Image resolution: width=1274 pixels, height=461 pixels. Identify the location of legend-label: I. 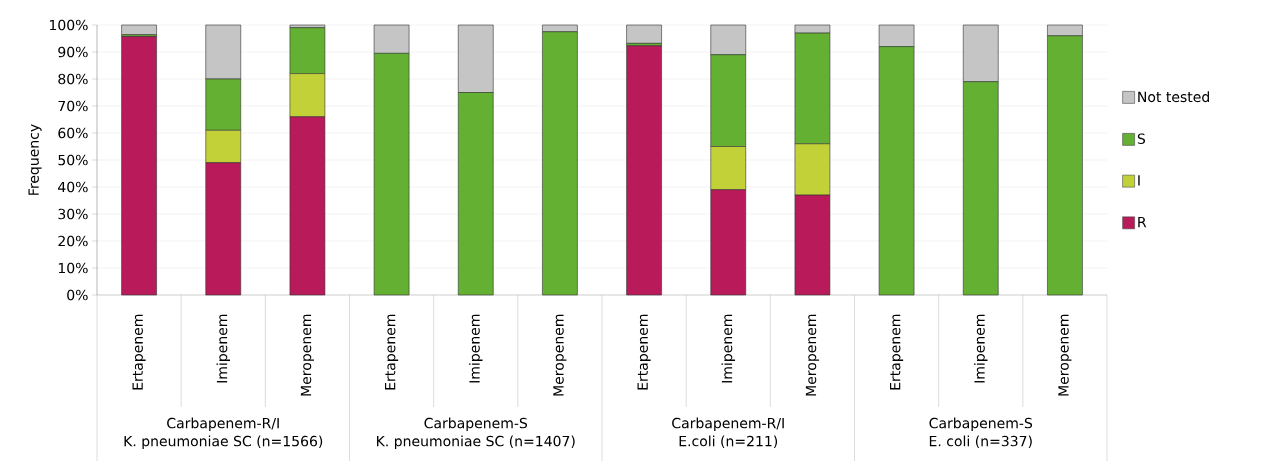
(1139, 180).